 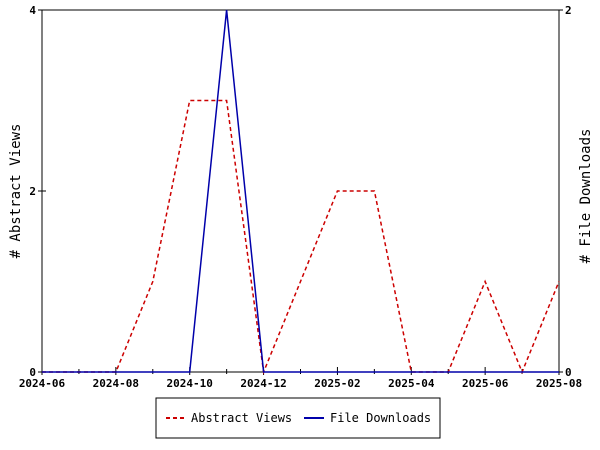 I want to click on x-tick-label: 2025-02, so click(x=337, y=383).